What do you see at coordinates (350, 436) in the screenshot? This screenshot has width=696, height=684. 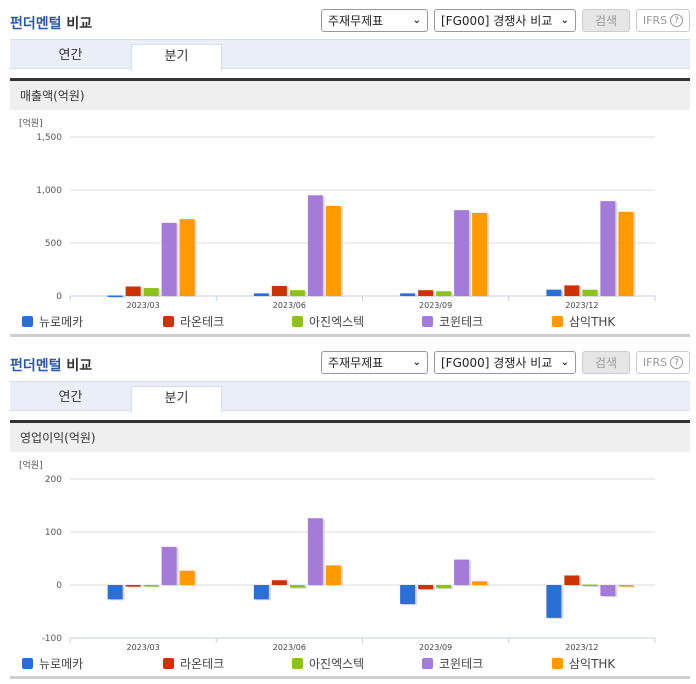 I see `chart-title: 영업이익(억원)` at bounding box center [350, 436].